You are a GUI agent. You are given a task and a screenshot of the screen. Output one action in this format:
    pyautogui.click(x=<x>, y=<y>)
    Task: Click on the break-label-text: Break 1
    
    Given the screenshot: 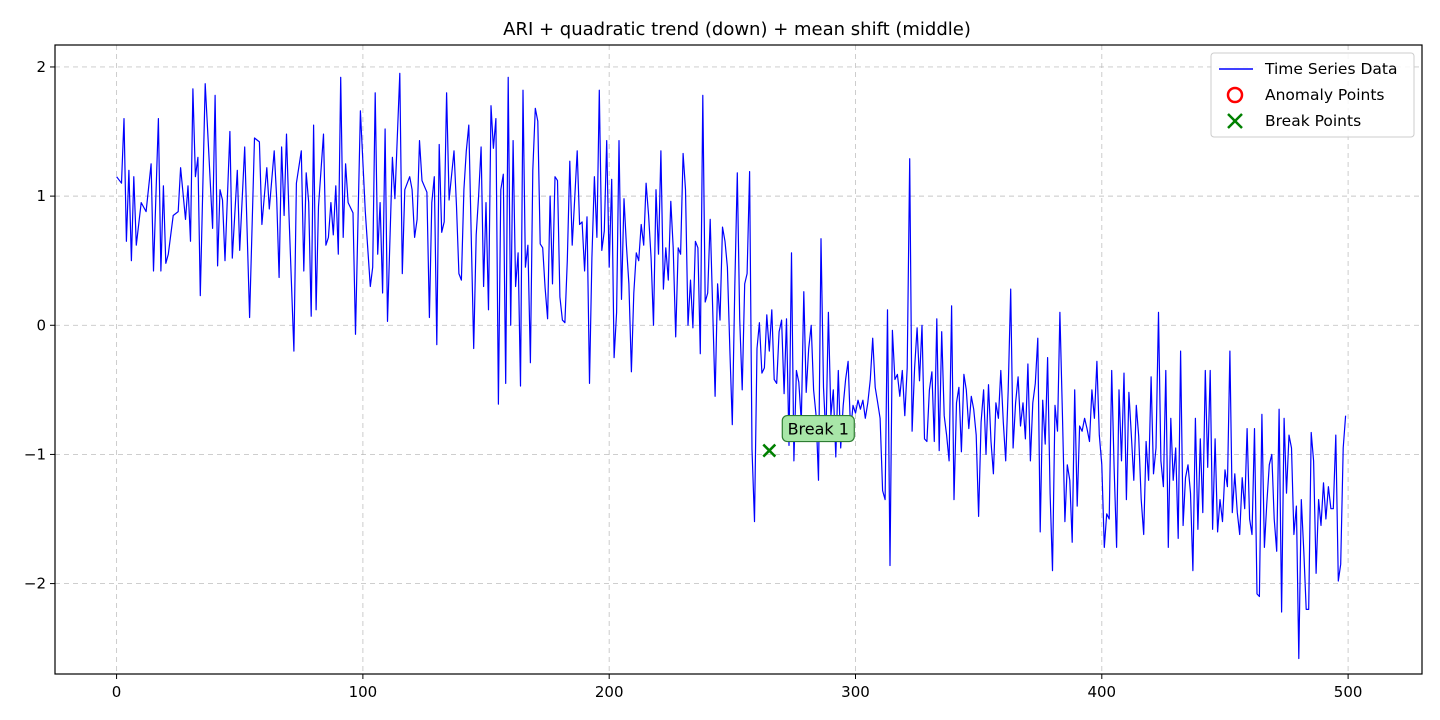 What is the action you would take?
    pyautogui.click(x=818, y=429)
    